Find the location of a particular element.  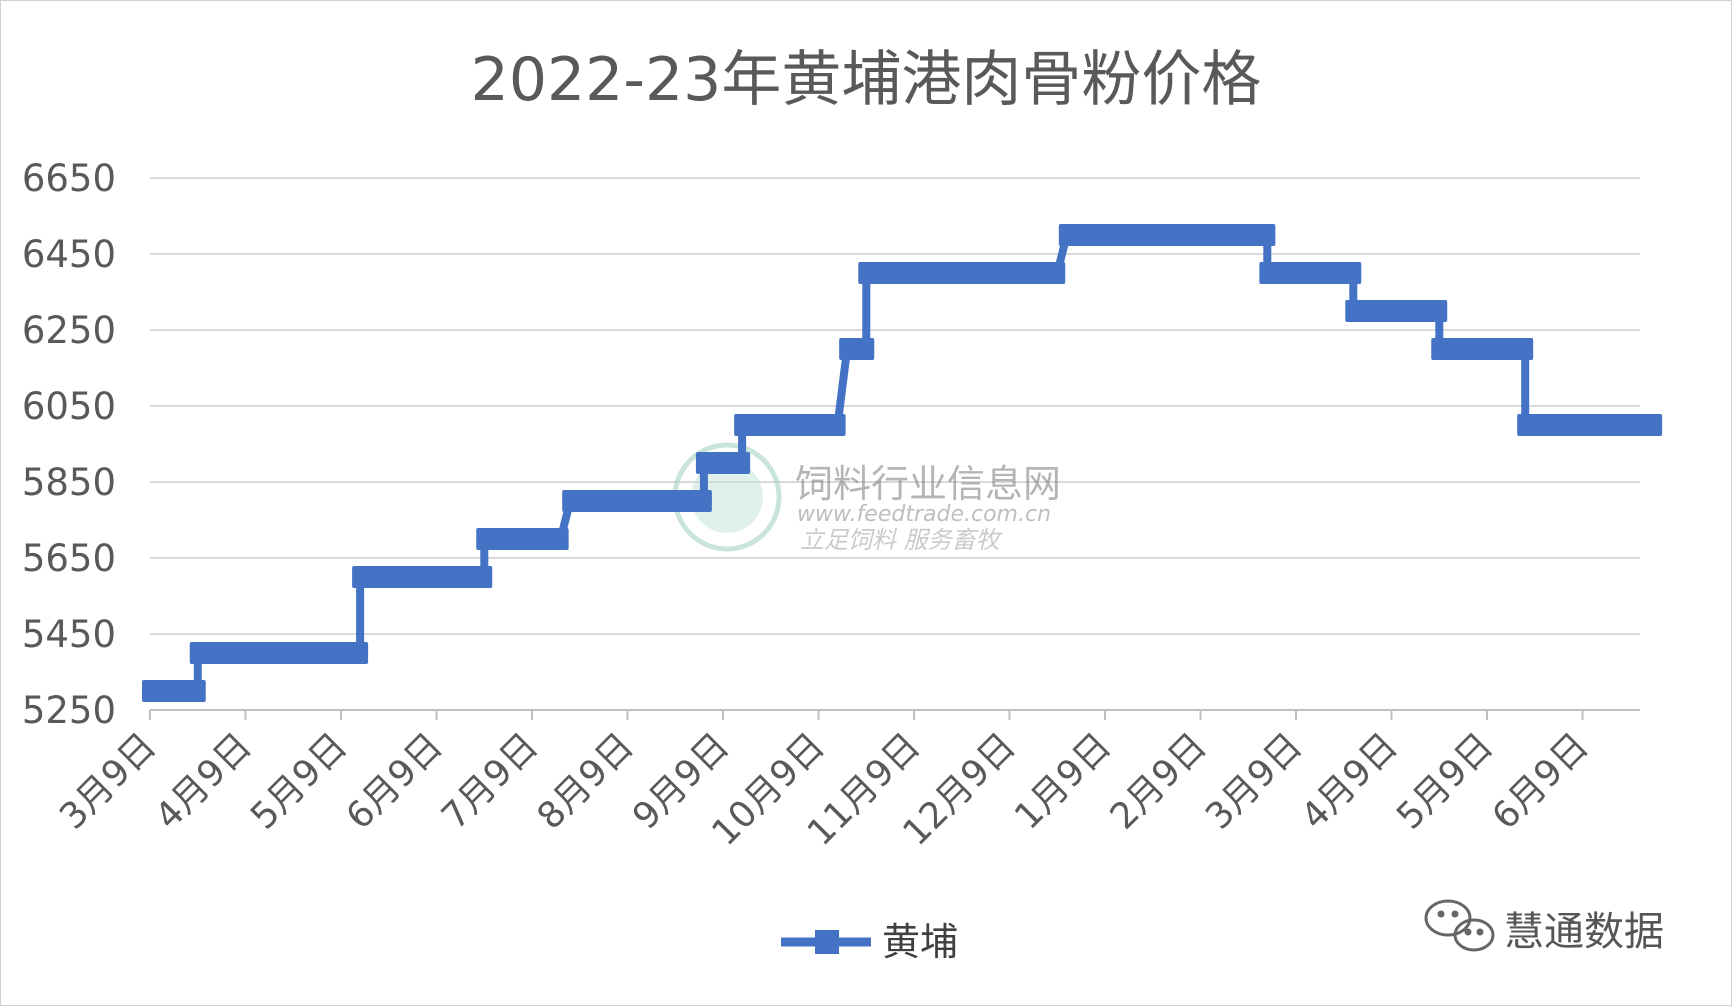

legend-label: 黄埔 is located at coordinates (920, 942).